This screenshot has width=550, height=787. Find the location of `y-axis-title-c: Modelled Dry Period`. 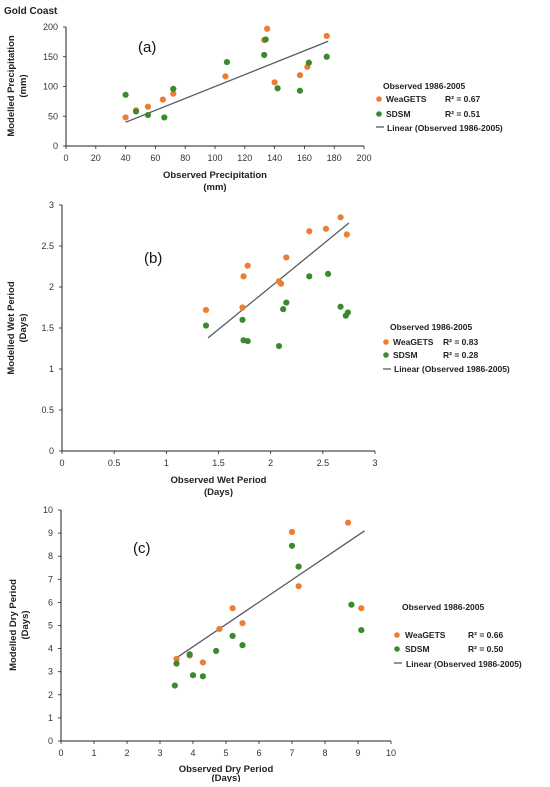

y-axis-title-c: Modelled Dry Period is located at coordinates (13, 625).